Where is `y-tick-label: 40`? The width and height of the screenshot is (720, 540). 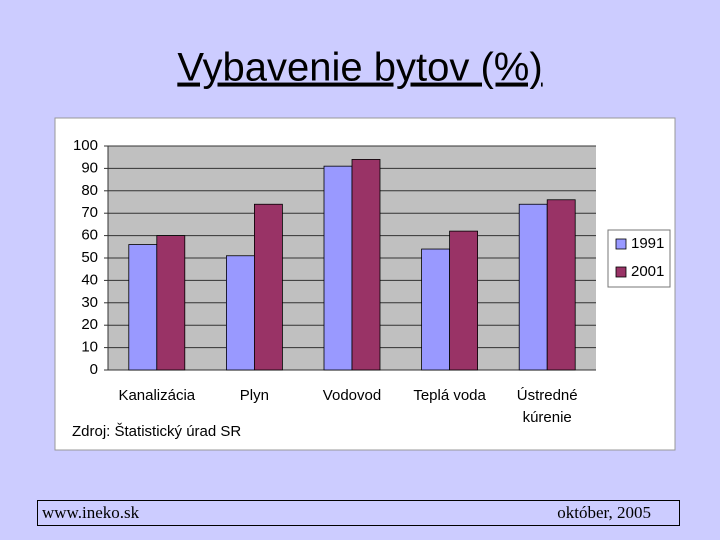 y-tick-label: 40 is located at coordinates (89, 279).